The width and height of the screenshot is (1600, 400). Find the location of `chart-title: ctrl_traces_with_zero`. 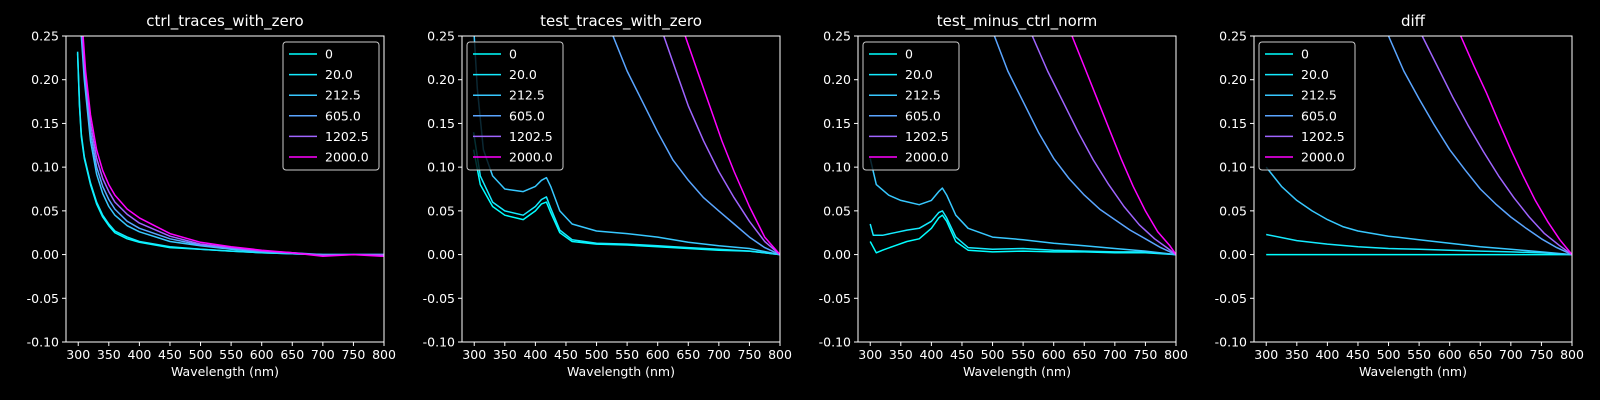

chart-title: ctrl_traces_with_zero is located at coordinates (224, 21).